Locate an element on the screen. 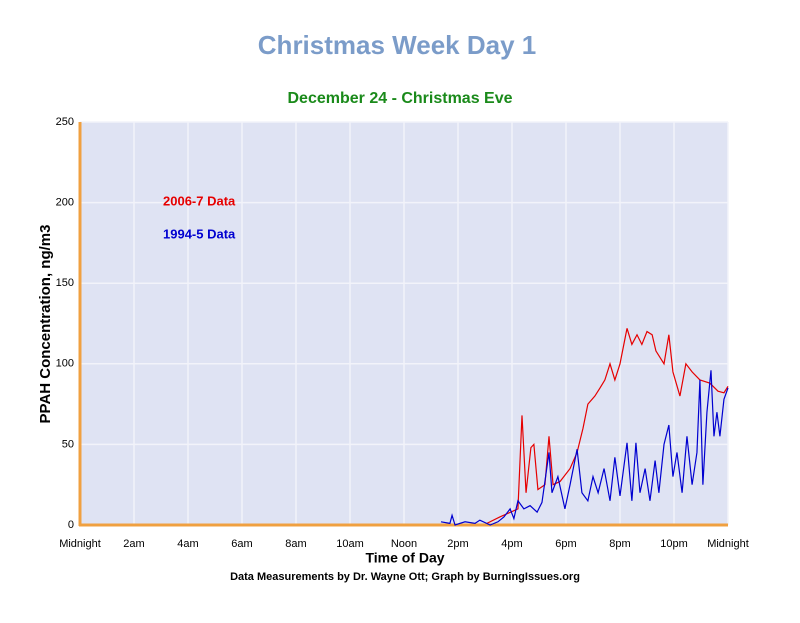  chart-title: Christmas Week Day 1 is located at coordinates (397, 45).